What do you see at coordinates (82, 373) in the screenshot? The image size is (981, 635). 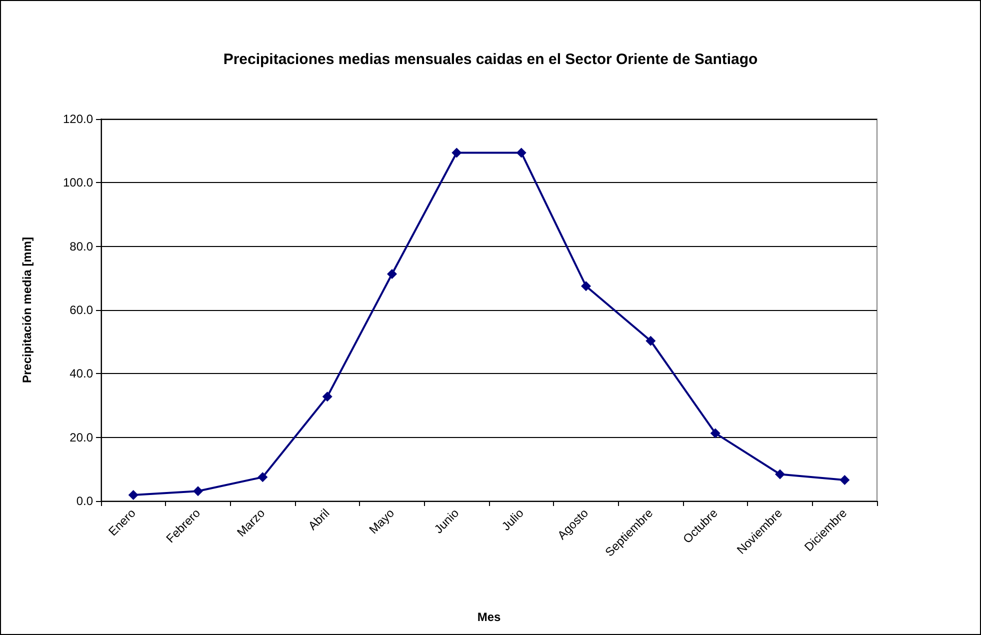 I see `y-tick-label: 40.0` at bounding box center [82, 373].